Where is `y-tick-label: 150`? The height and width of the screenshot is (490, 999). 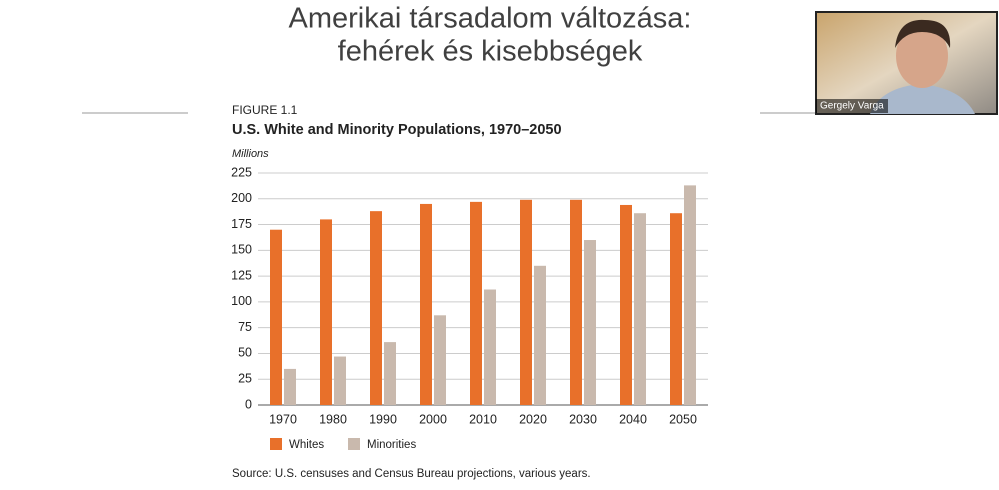
y-tick-label: 150 is located at coordinates (241, 250).